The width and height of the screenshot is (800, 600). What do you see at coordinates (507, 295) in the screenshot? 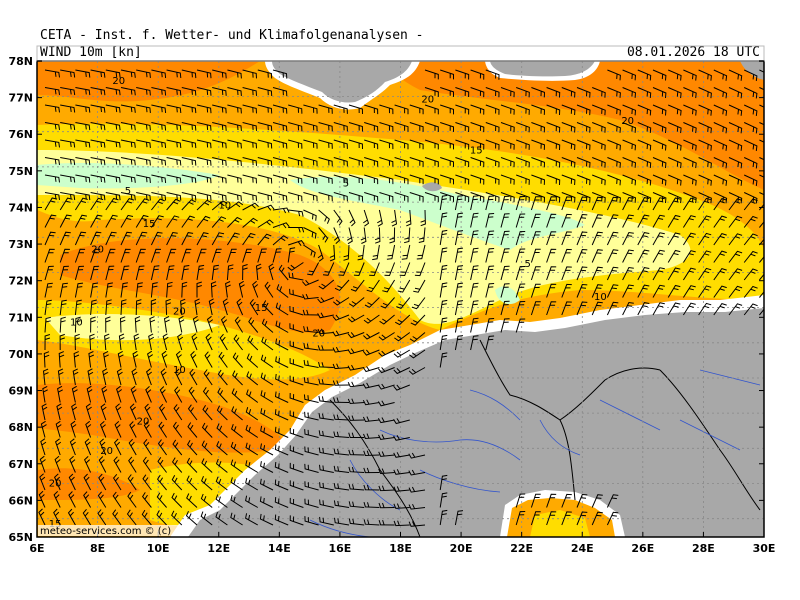
I see `wind-field-calm` at bounding box center [507, 295].